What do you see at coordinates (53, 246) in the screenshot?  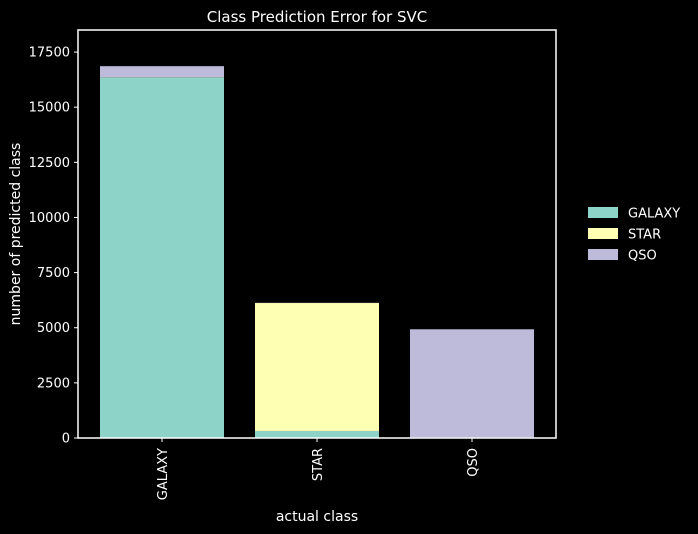 I see `y-ticks: 0 2500 5000 7500 10000 12500 15000 17500` at bounding box center [53, 246].